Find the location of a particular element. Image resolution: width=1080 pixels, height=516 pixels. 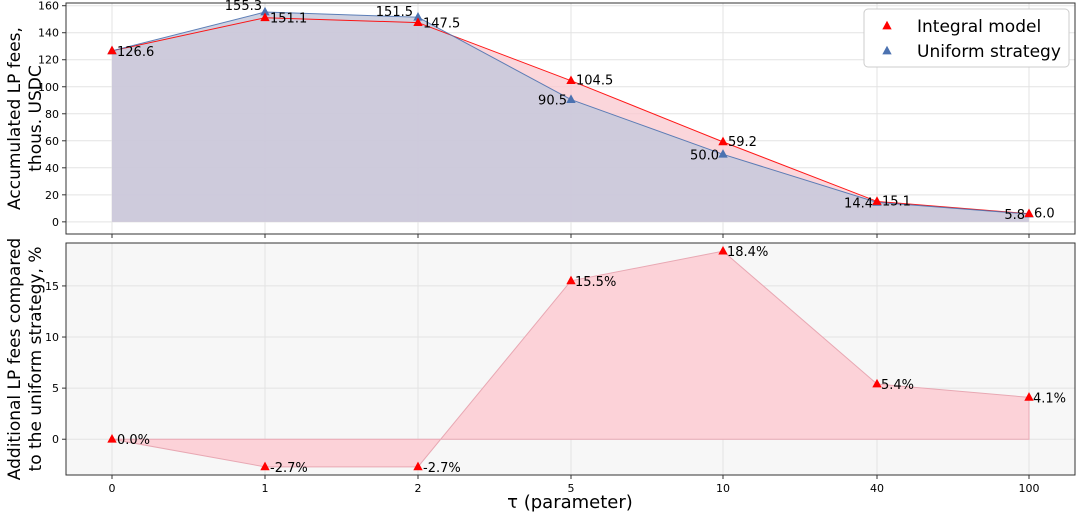

y-tick-label: 5 is located at coordinates (55, 388).